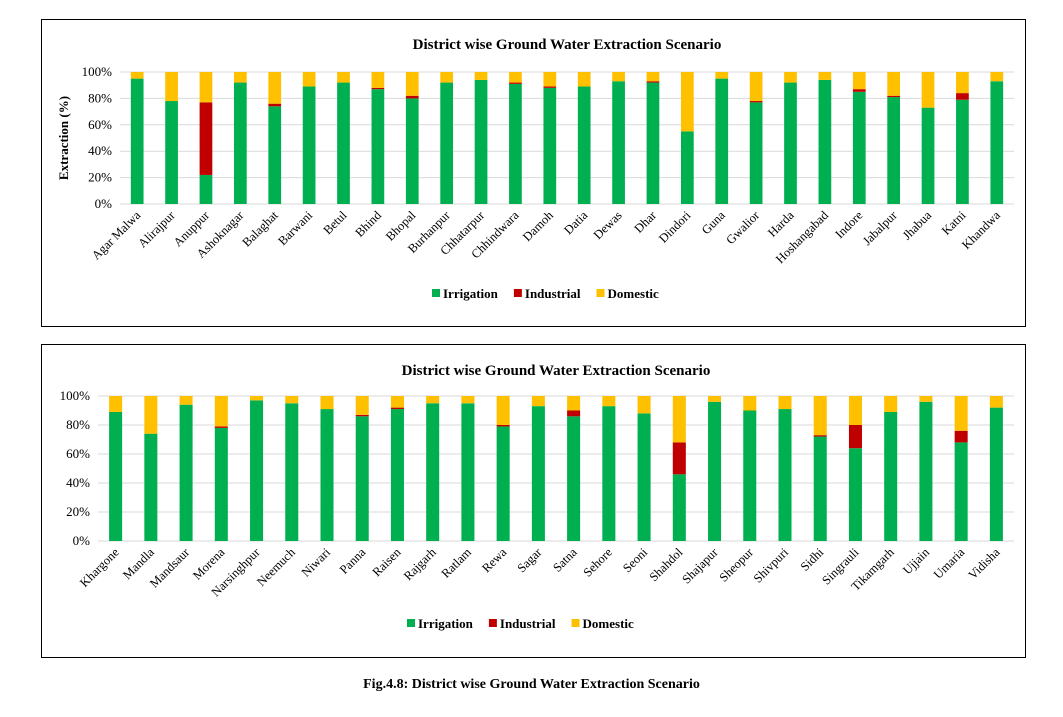  Describe the element at coordinates (156, 229) in the screenshot. I see `x-tick-label: Alirajpur` at that location.